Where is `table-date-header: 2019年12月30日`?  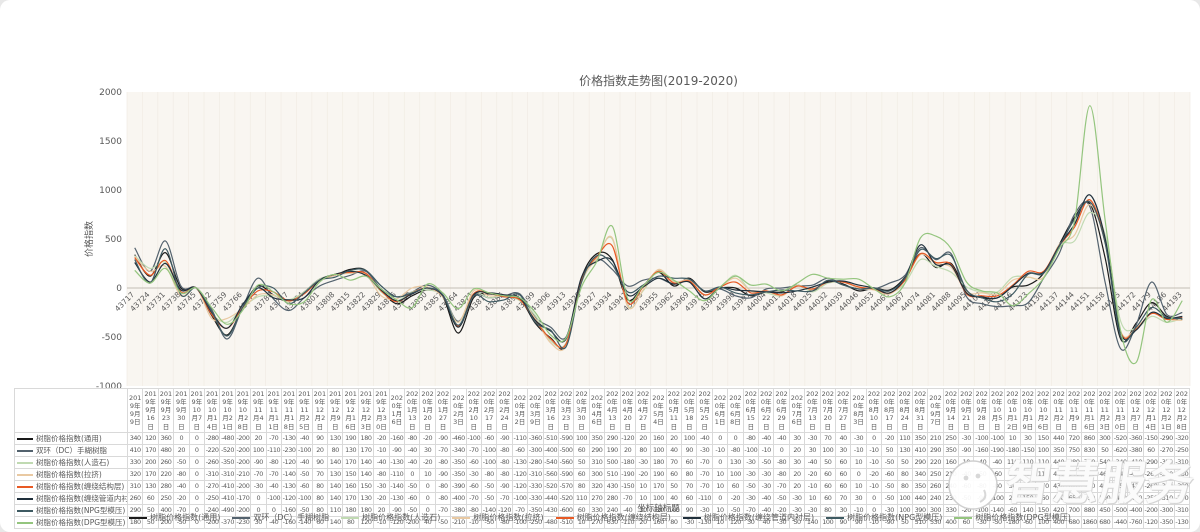 table-date-header: 2019年12月30日 is located at coordinates (381, 410).